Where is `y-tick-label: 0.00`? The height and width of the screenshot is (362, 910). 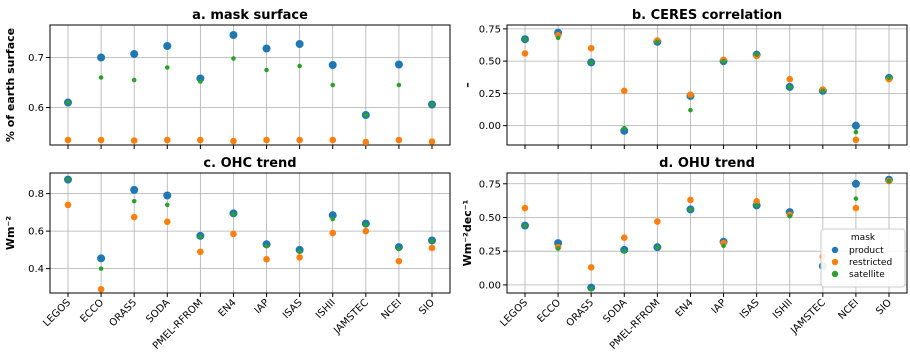 y-tick-label: 0.00 is located at coordinates (490, 126).